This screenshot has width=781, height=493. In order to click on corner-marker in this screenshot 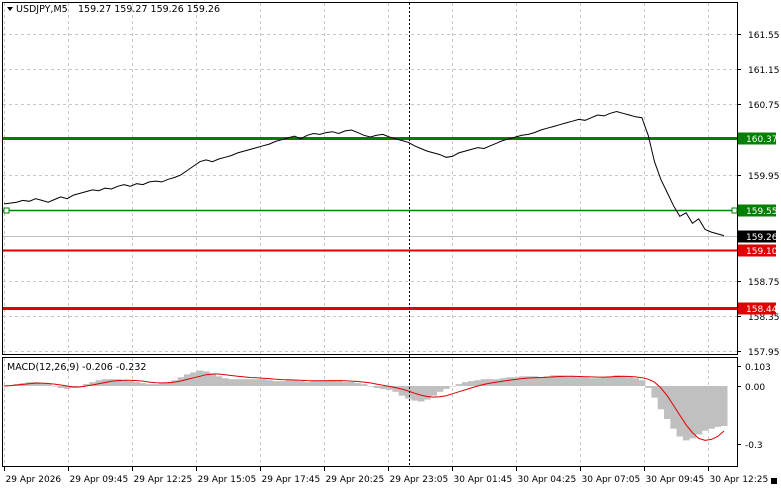, I will do `click(774, 481)`.